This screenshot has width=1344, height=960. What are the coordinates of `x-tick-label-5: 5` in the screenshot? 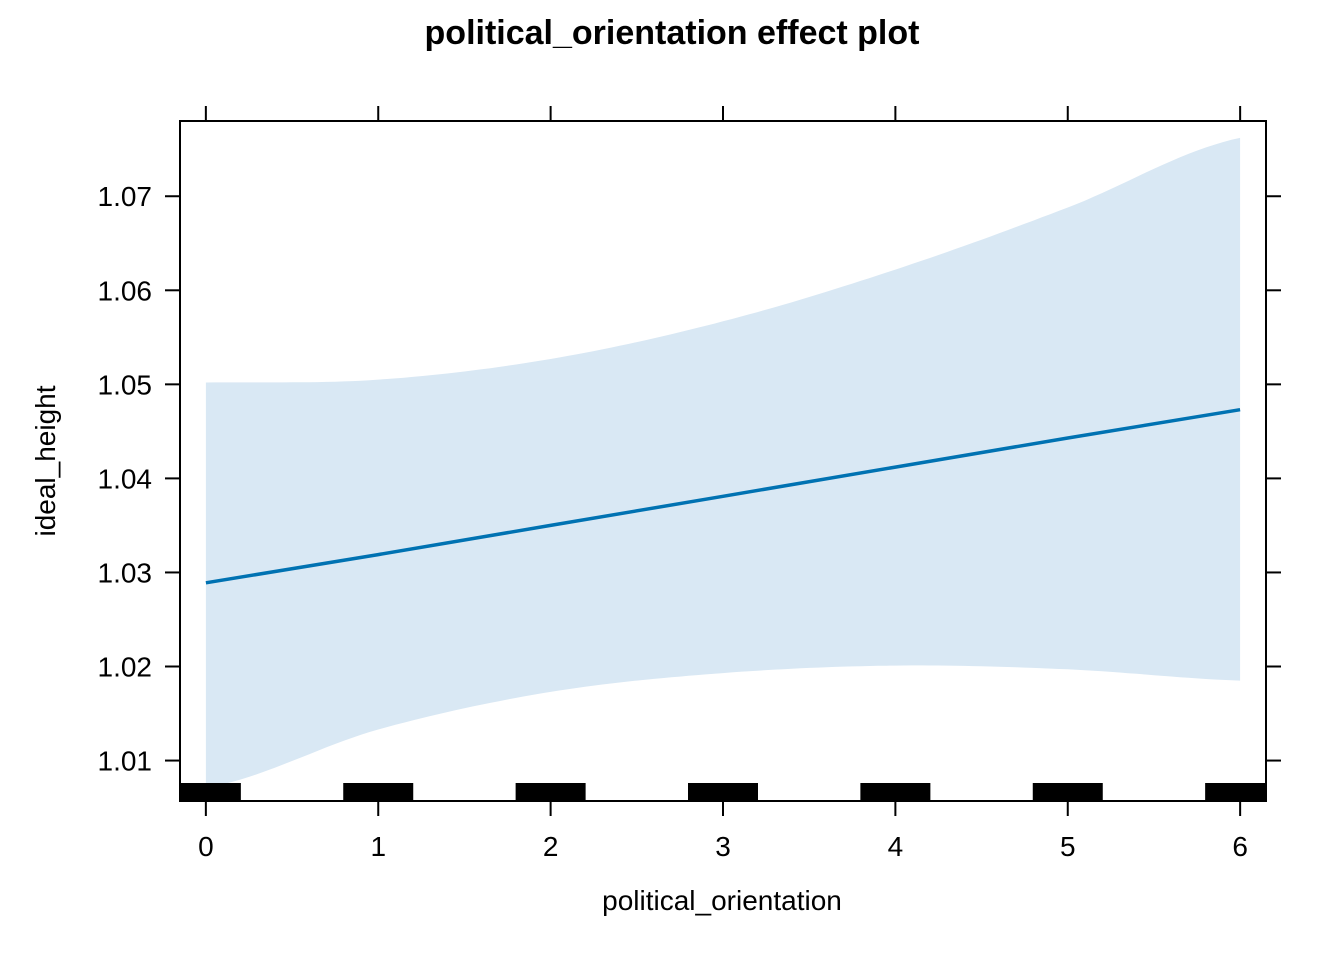 It's located at (1068, 846).